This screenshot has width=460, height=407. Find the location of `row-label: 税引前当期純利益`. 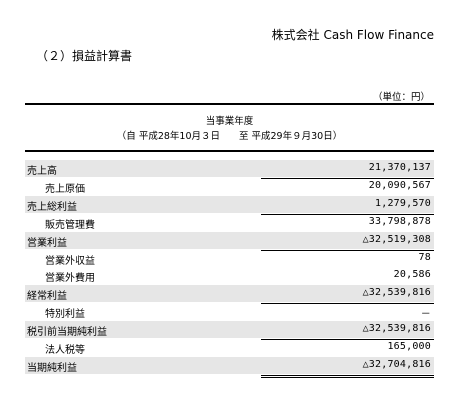

row-label: 税引前当期純利益 is located at coordinates (67, 333).